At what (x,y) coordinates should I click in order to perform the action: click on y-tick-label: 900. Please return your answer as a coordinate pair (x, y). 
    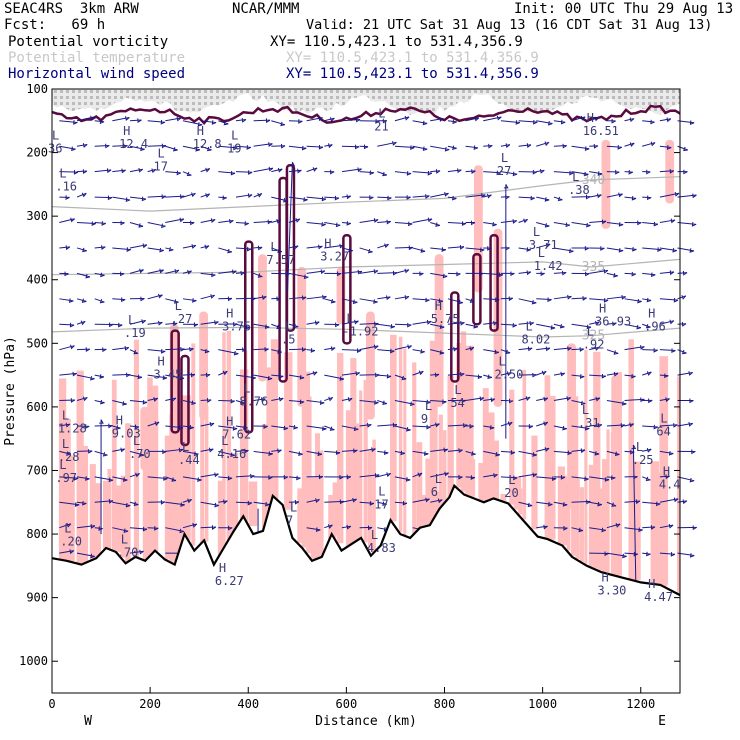
    Looking at the image, I should click on (37, 598).